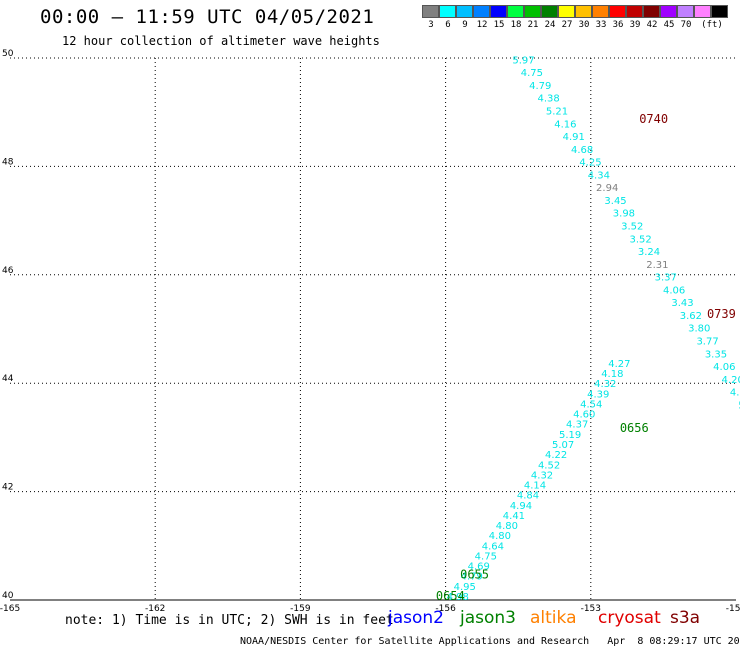 Image resolution: width=740 pixels, height=650 pixels. What do you see at coordinates (619, 364) in the screenshot?
I see `wave-height-label: 4.27` at bounding box center [619, 364].